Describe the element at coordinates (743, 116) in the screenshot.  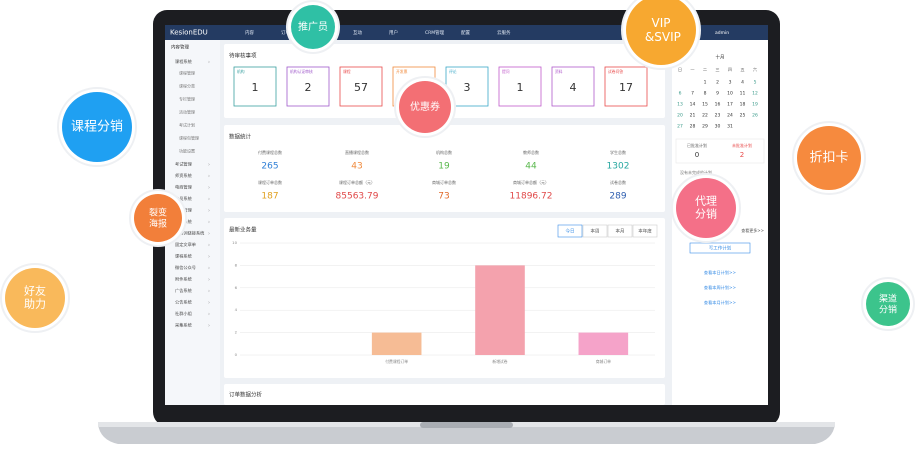
I see `calendar-day: 25` at that location.